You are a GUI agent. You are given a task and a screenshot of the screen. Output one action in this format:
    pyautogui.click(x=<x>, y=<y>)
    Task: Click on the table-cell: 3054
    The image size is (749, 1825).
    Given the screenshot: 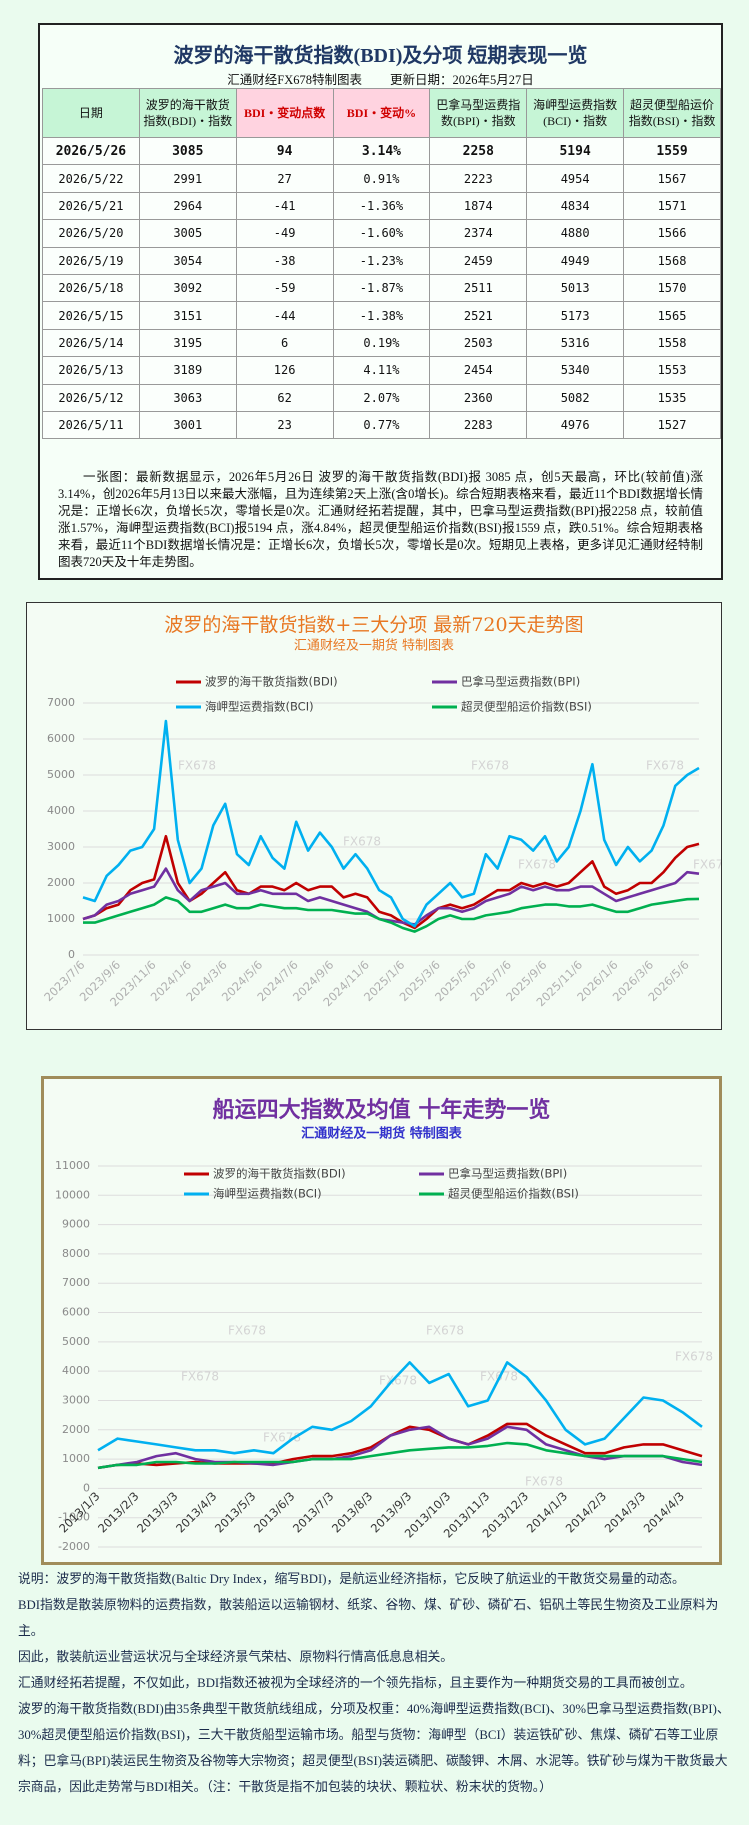 What is the action you would take?
    pyautogui.click(x=187, y=260)
    